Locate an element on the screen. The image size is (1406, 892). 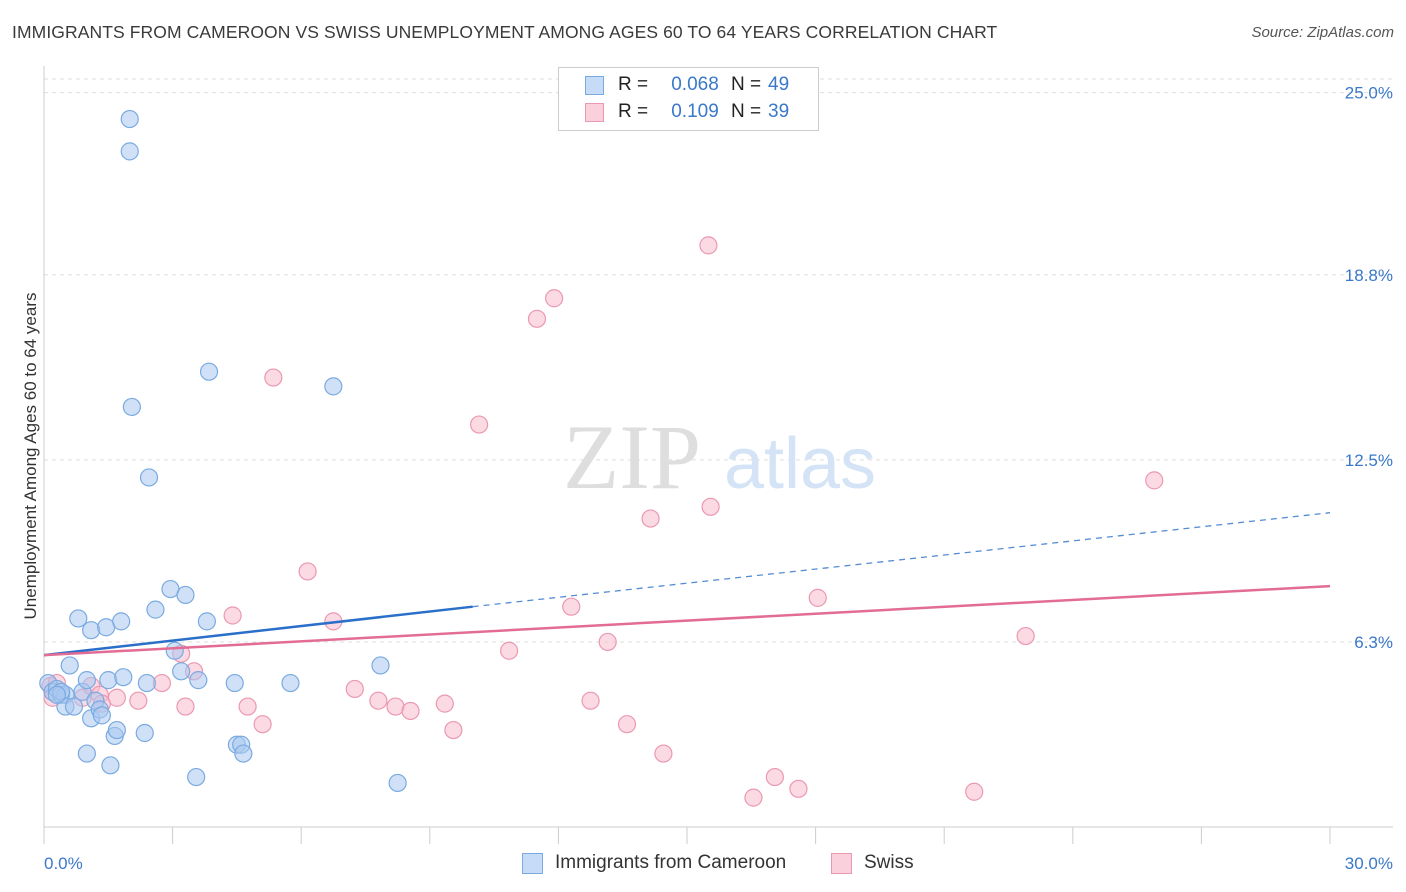
swiss-legend-label: Swiss is located at coordinates (889, 862).